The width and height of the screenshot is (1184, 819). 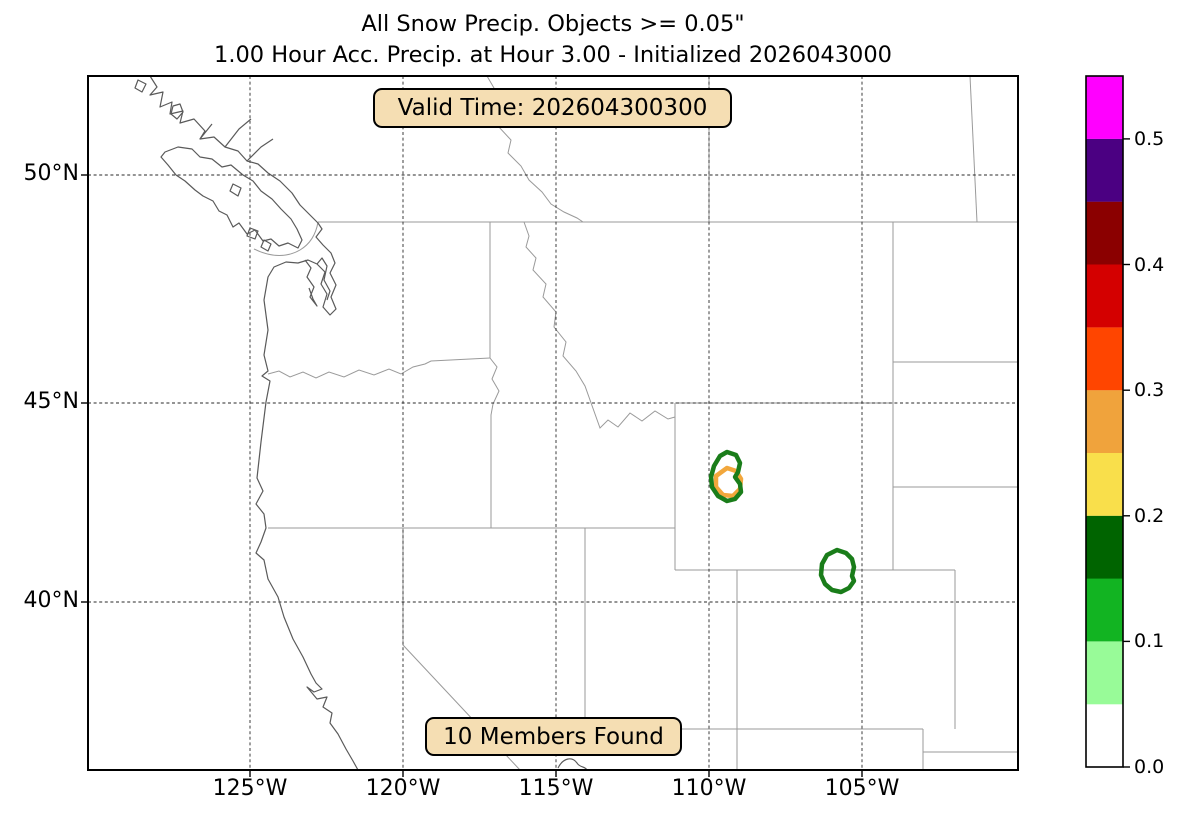 What do you see at coordinates (553, 736) in the screenshot?
I see `members-found-box: 10 Members Found` at bounding box center [553, 736].